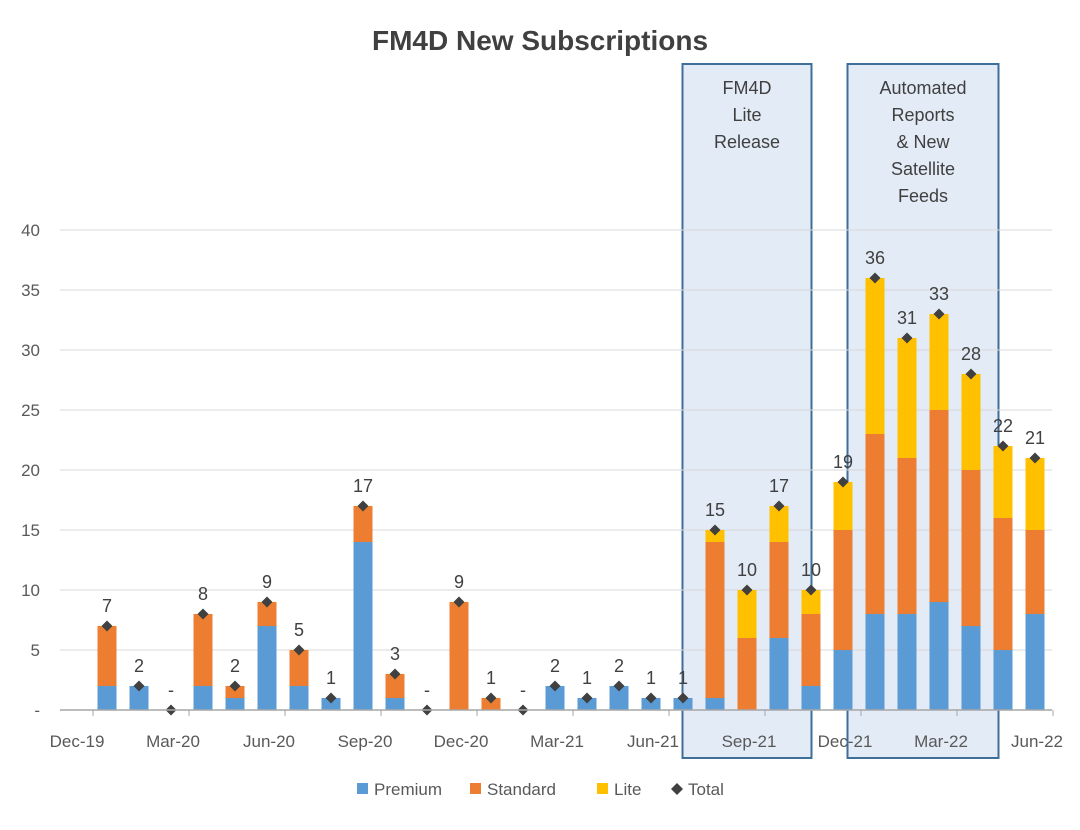  Describe the element at coordinates (627, 789) in the screenshot. I see `legend-label: Lite` at that location.